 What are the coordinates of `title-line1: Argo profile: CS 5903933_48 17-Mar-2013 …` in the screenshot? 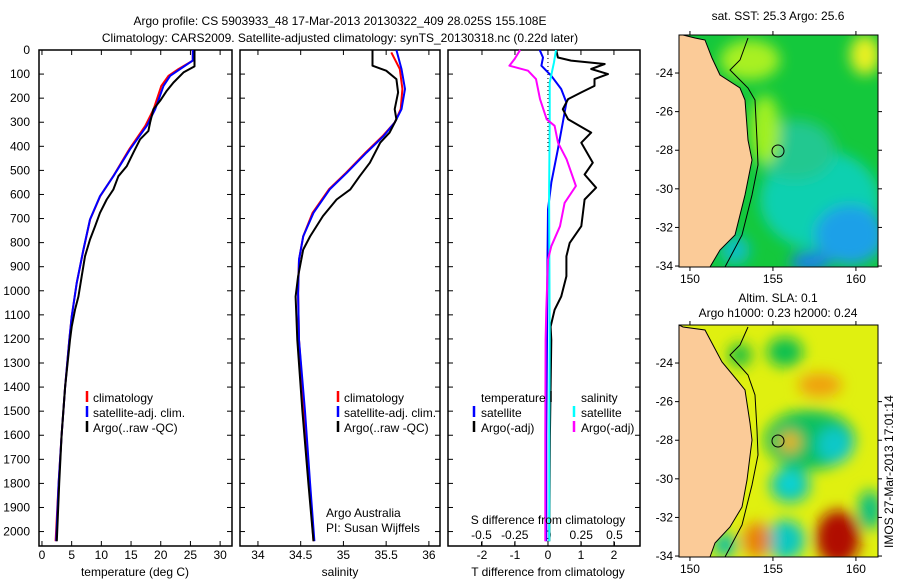 It's located at (340, 21).